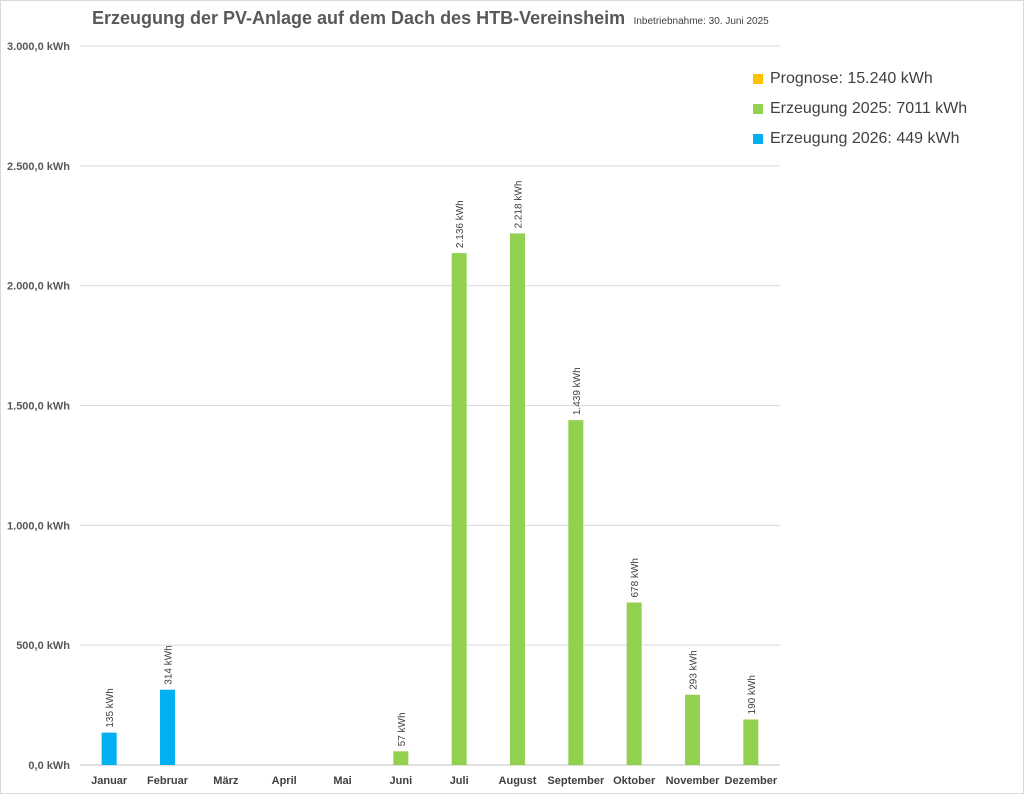 The height and width of the screenshot is (794, 1024). I want to click on x-tick-label: August, so click(518, 781).